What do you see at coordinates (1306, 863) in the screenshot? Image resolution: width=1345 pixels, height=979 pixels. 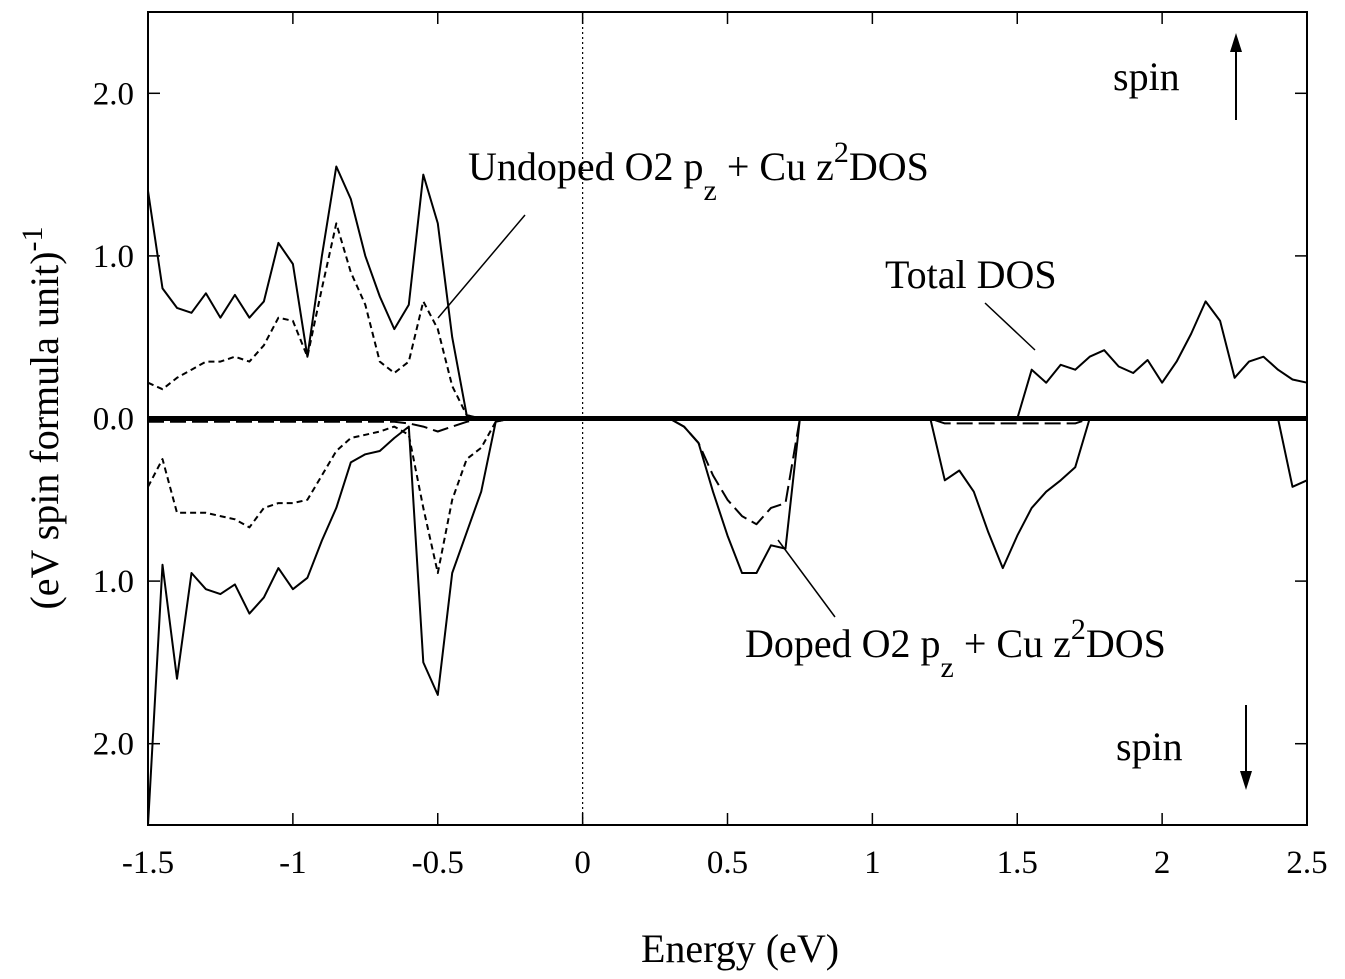 I see `x-tick-label: 2.5` at bounding box center [1306, 863].